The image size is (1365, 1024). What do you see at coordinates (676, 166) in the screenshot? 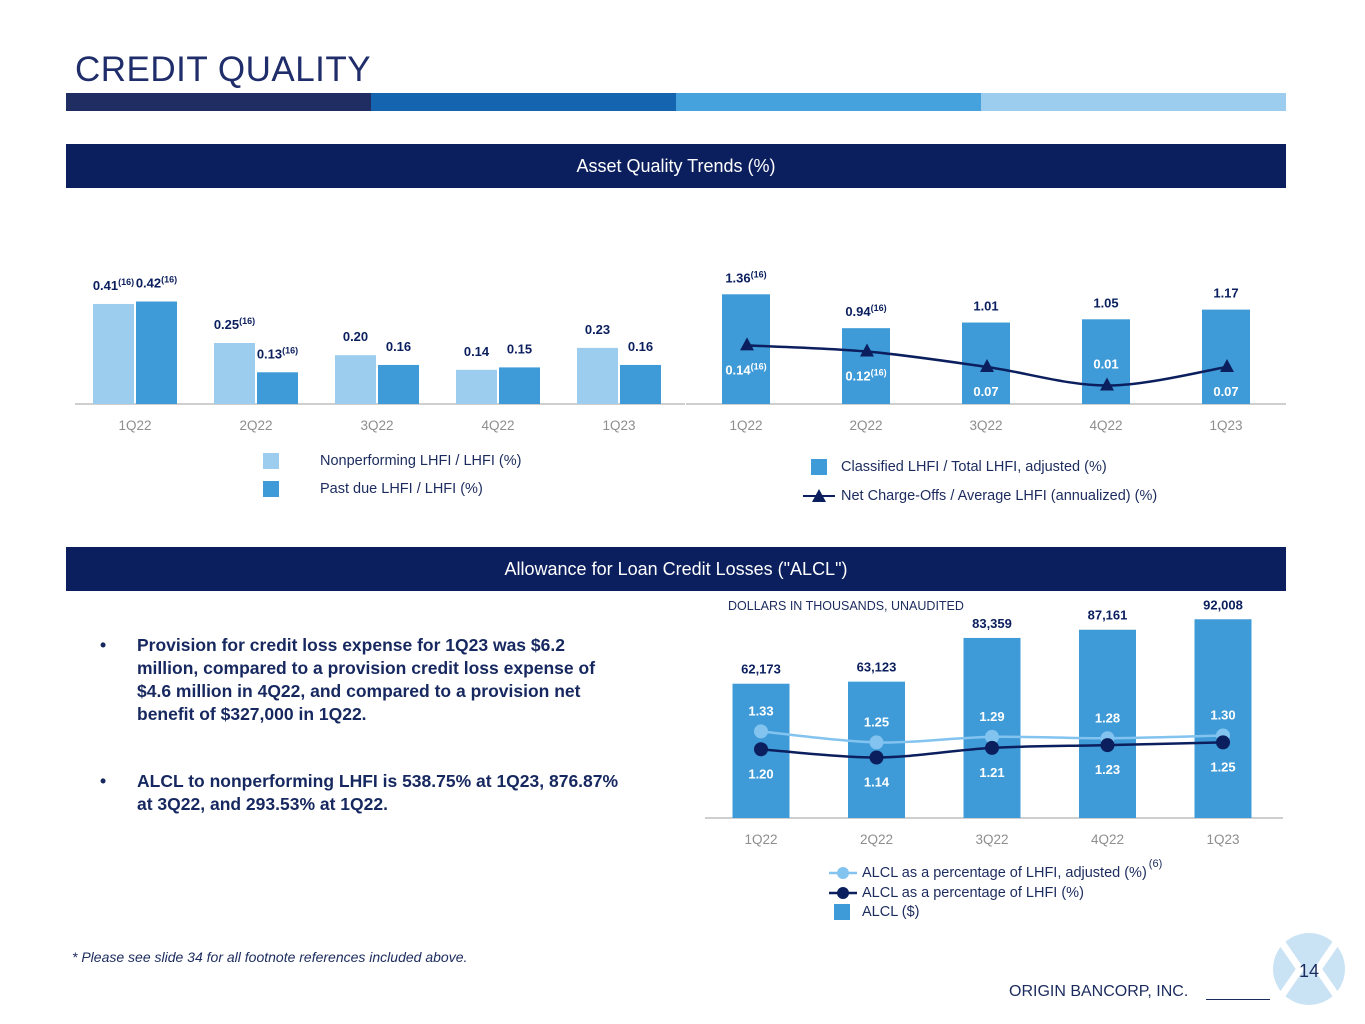
I see `asset-quality-header: Asset Quality Trends (%)` at bounding box center [676, 166].